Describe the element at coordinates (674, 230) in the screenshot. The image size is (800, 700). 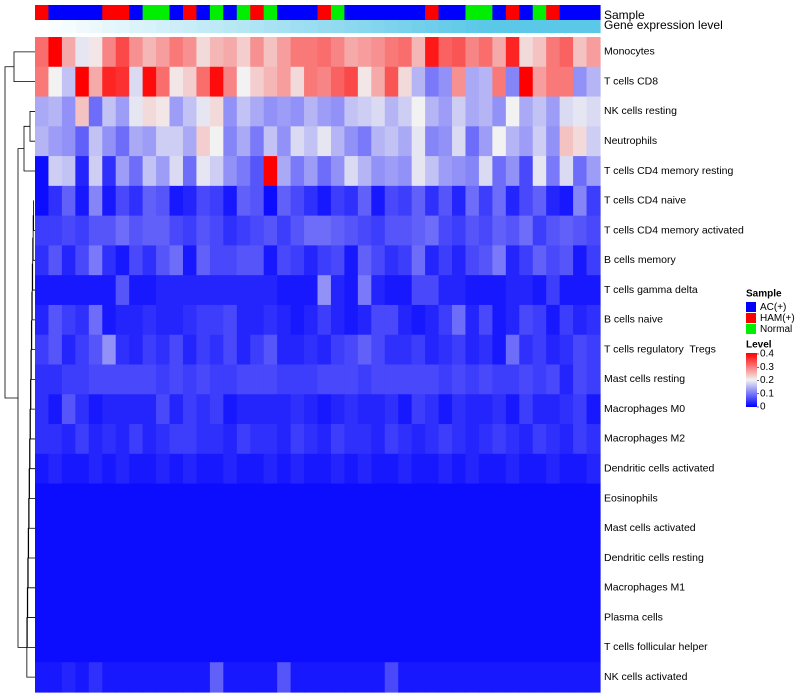
I see `row-label: T cells CD4 memory activated` at that location.